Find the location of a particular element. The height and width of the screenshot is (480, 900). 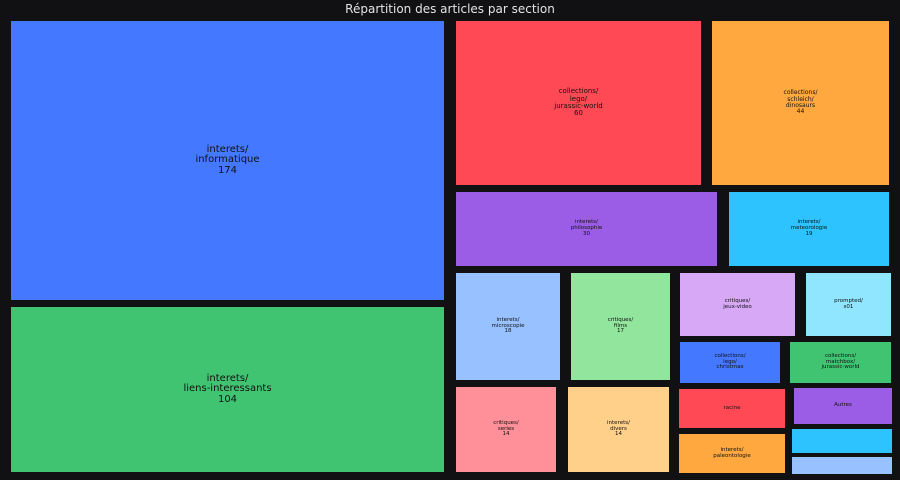

treemap-tile: collections/ lego/ christmas is located at coordinates (730, 362).